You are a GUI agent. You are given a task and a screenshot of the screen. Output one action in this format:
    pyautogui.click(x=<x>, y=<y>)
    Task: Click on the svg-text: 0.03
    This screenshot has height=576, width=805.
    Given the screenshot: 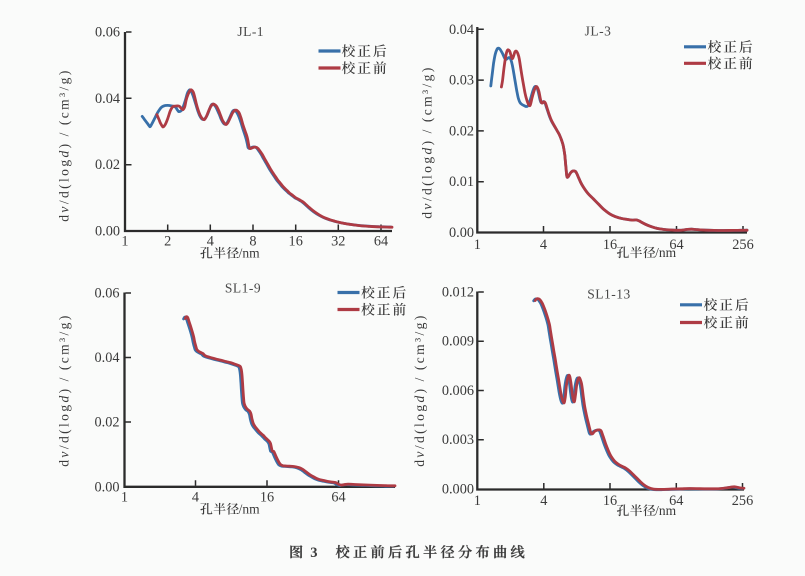 What is the action you would take?
    pyautogui.click(x=461, y=81)
    